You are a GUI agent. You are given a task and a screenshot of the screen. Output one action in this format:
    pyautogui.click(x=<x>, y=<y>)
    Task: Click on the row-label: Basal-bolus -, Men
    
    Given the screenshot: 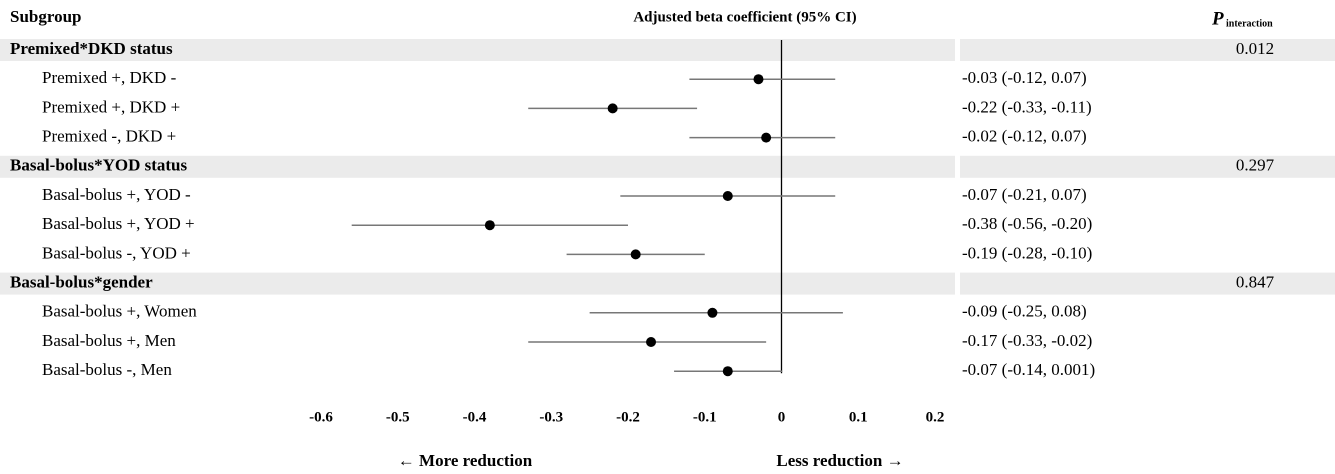 What is the action you would take?
    pyautogui.click(x=107, y=369)
    